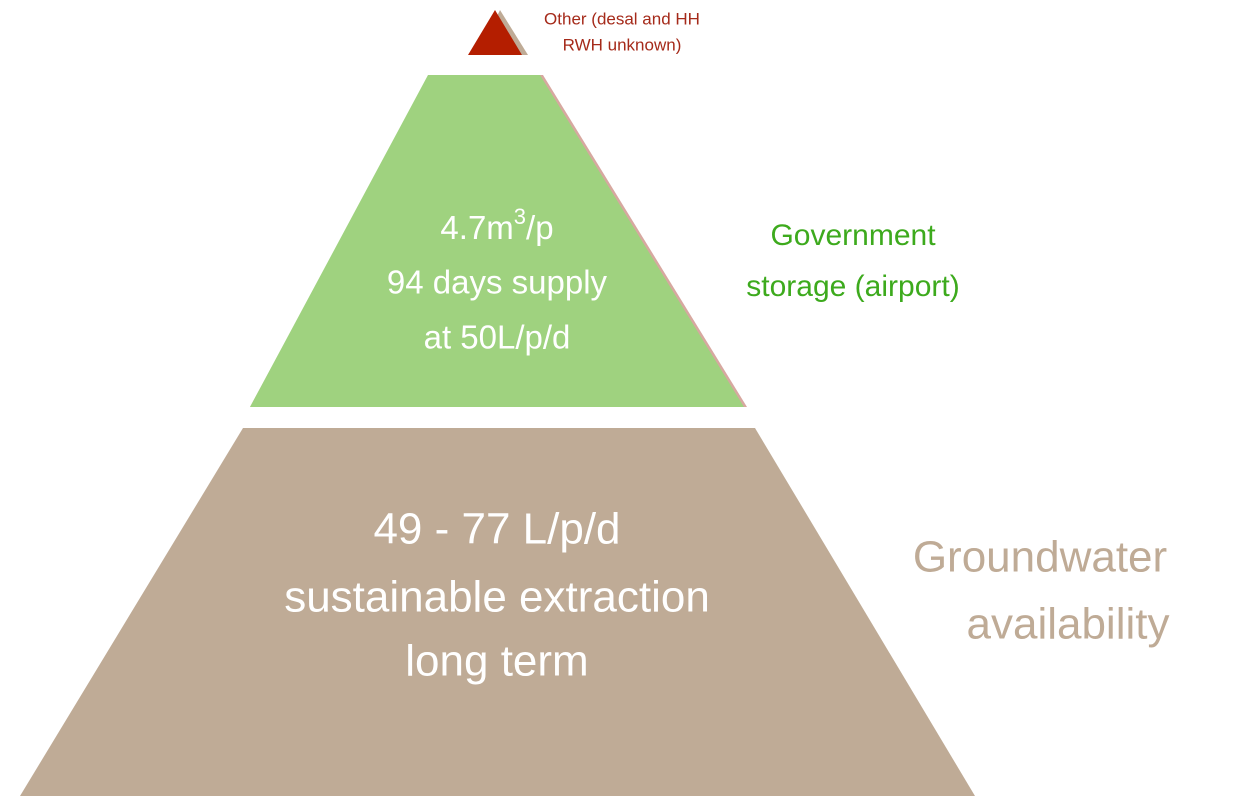  What do you see at coordinates (852, 286) in the screenshot?
I see `government-label: storage (airport)` at bounding box center [852, 286].